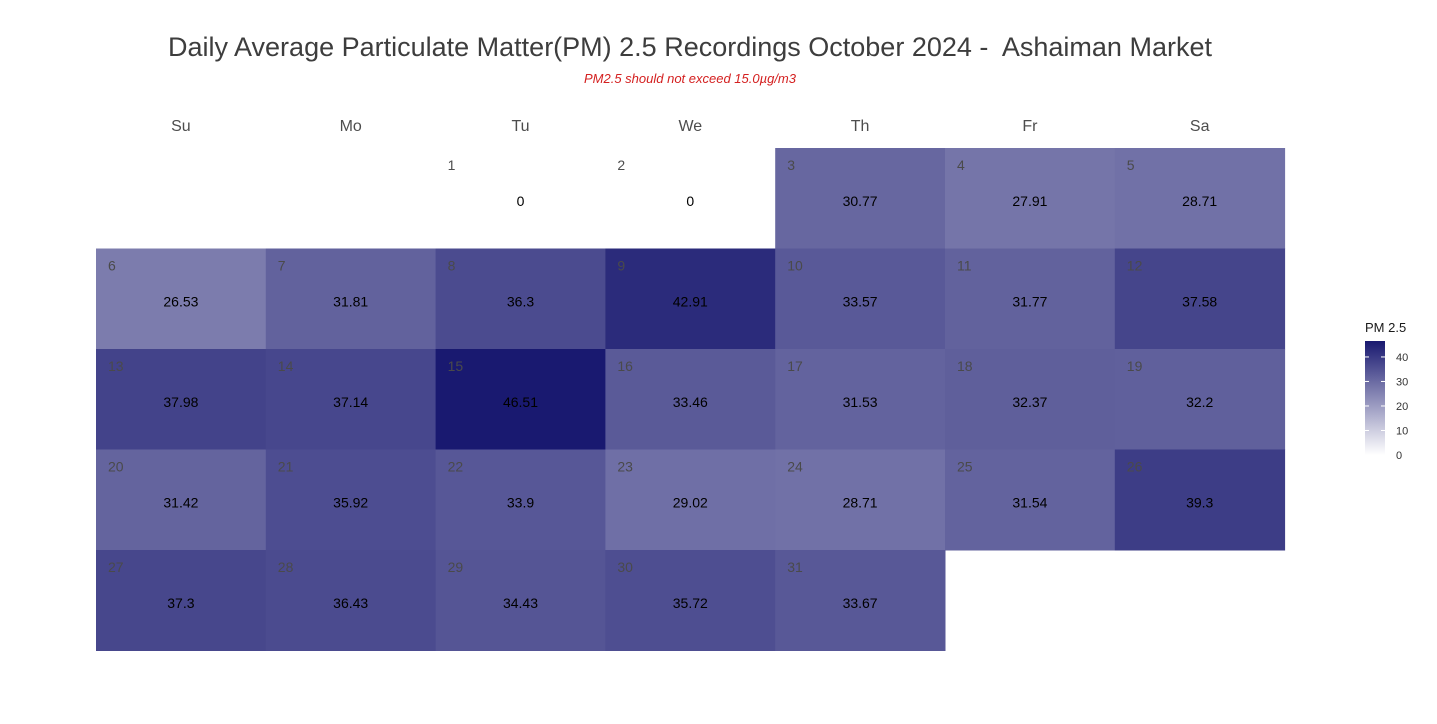  I want to click on day-cell-21: 21 35.92, so click(351, 500).